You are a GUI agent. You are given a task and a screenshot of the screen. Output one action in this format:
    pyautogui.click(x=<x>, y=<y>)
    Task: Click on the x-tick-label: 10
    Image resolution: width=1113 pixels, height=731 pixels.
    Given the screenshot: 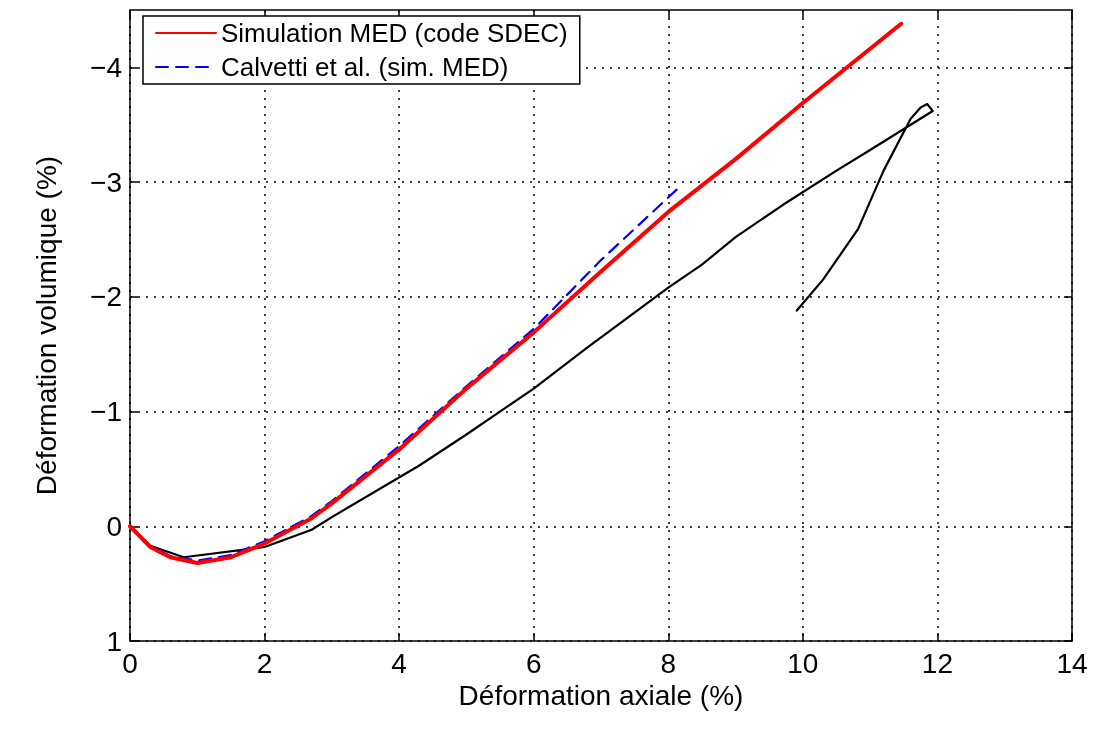 What is the action you would take?
    pyautogui.click(x=803, y=663)
    